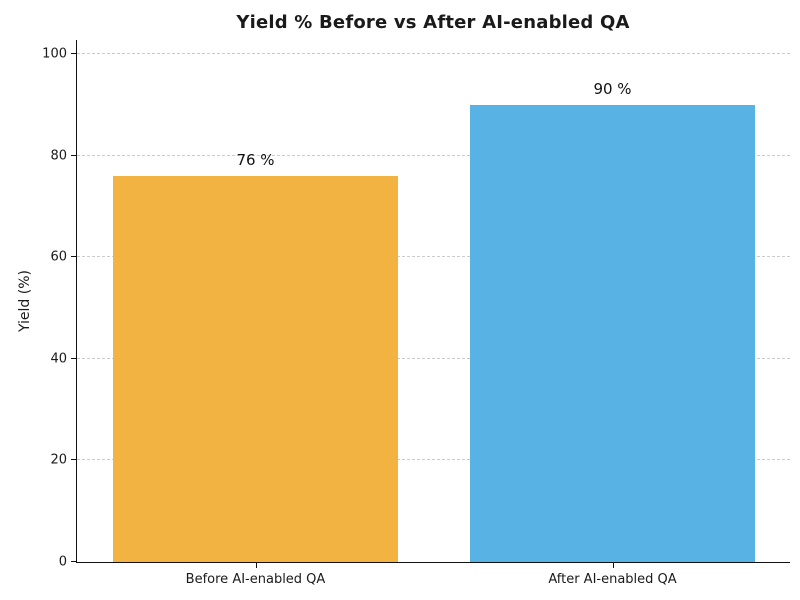 This screenshot has width=800, height=600. Describe the element at coordinates (58, 257) in the screenshot. I see `y-tick-label: 60` at that location.